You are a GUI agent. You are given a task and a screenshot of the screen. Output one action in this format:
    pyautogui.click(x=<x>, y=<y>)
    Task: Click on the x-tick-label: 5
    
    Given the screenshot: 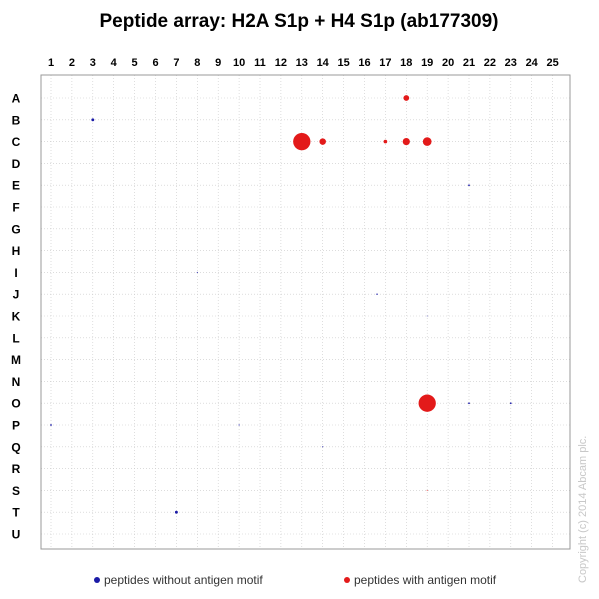 What is the action you would take?
    pyautogui.click(x=135, y=63)
    